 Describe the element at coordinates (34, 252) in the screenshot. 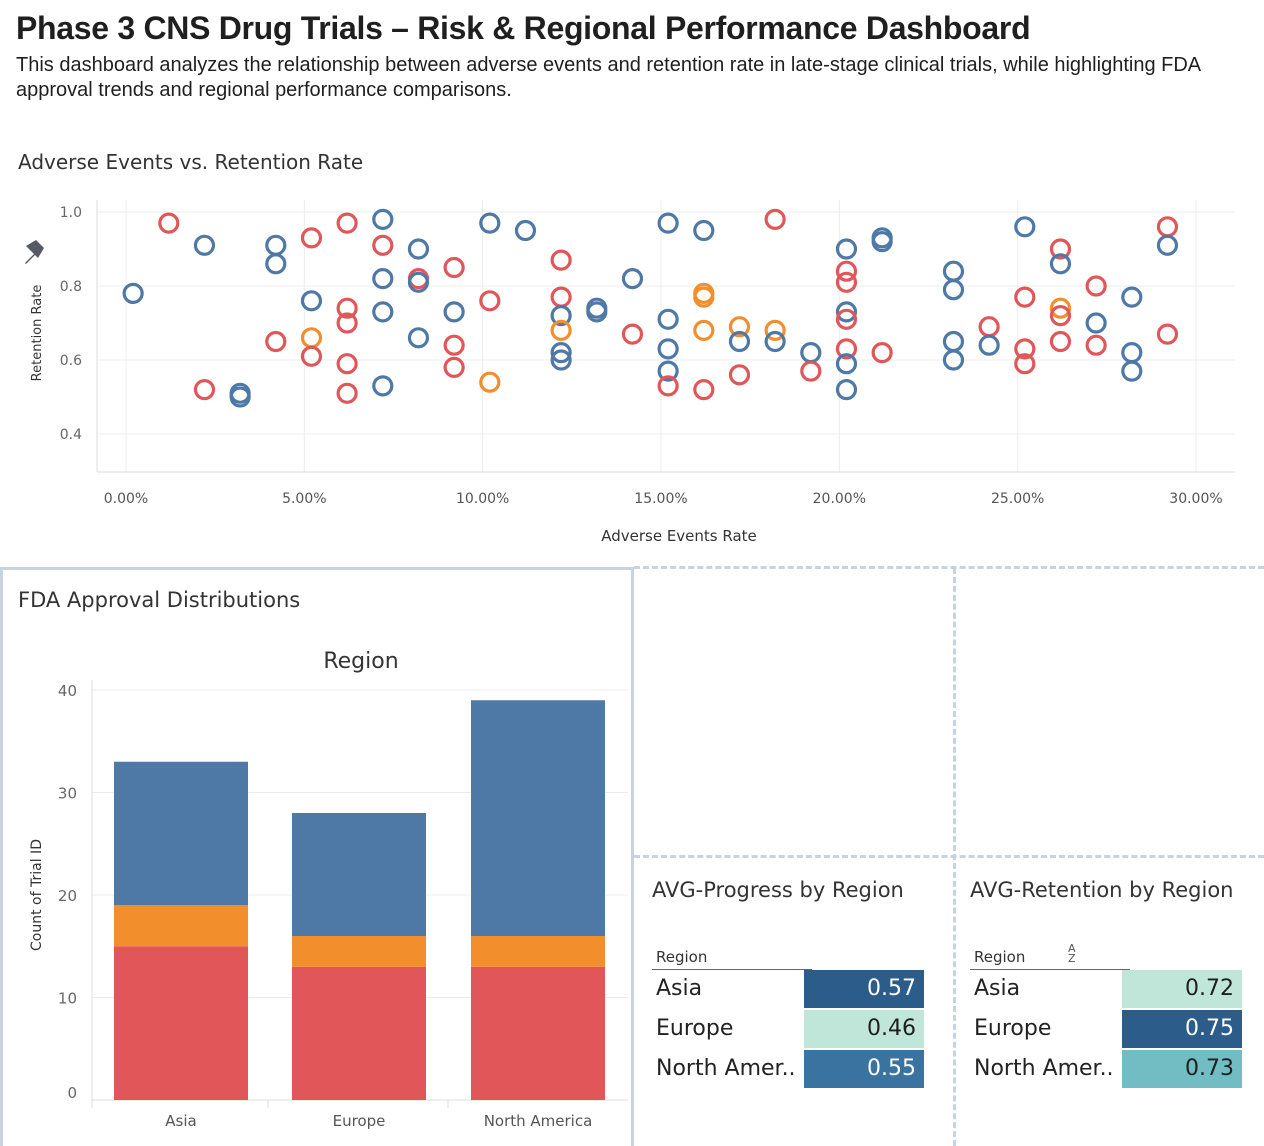

I see `pin-icon` at that location.